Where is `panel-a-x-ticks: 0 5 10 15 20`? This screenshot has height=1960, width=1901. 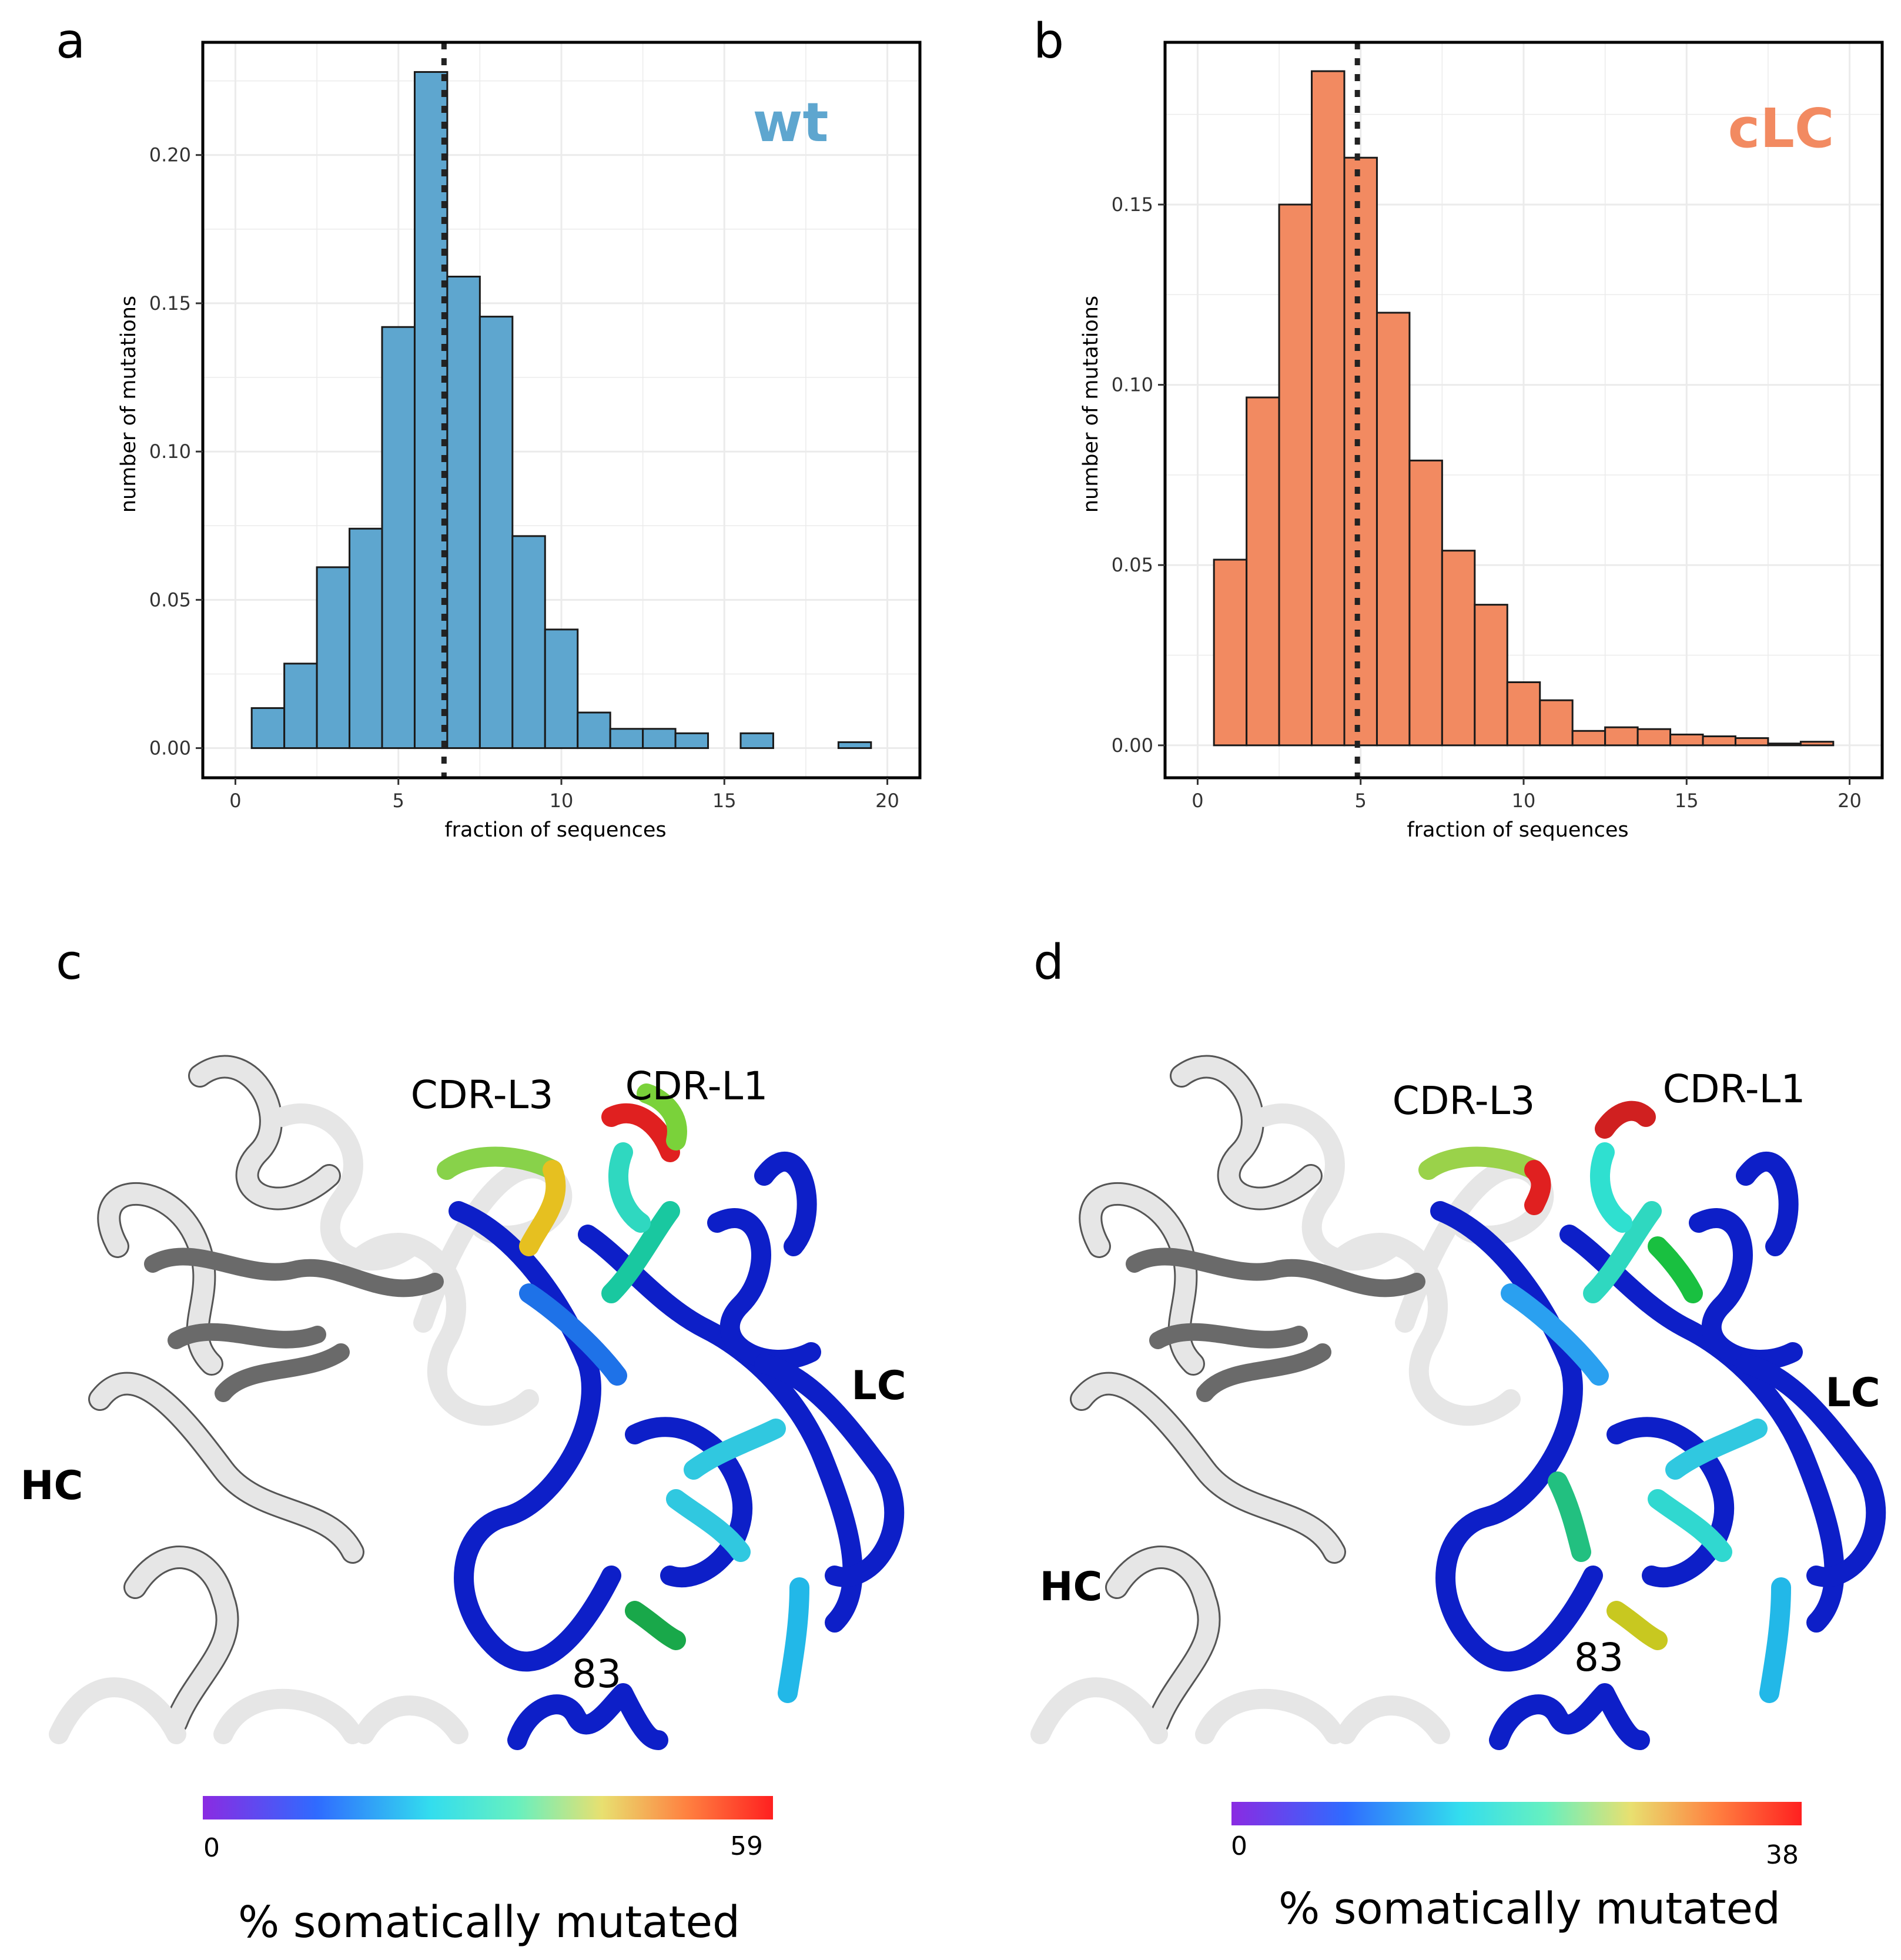
panel-a-x-ticks: 0 5 10 15 20 is located at coordinates (564, 795).